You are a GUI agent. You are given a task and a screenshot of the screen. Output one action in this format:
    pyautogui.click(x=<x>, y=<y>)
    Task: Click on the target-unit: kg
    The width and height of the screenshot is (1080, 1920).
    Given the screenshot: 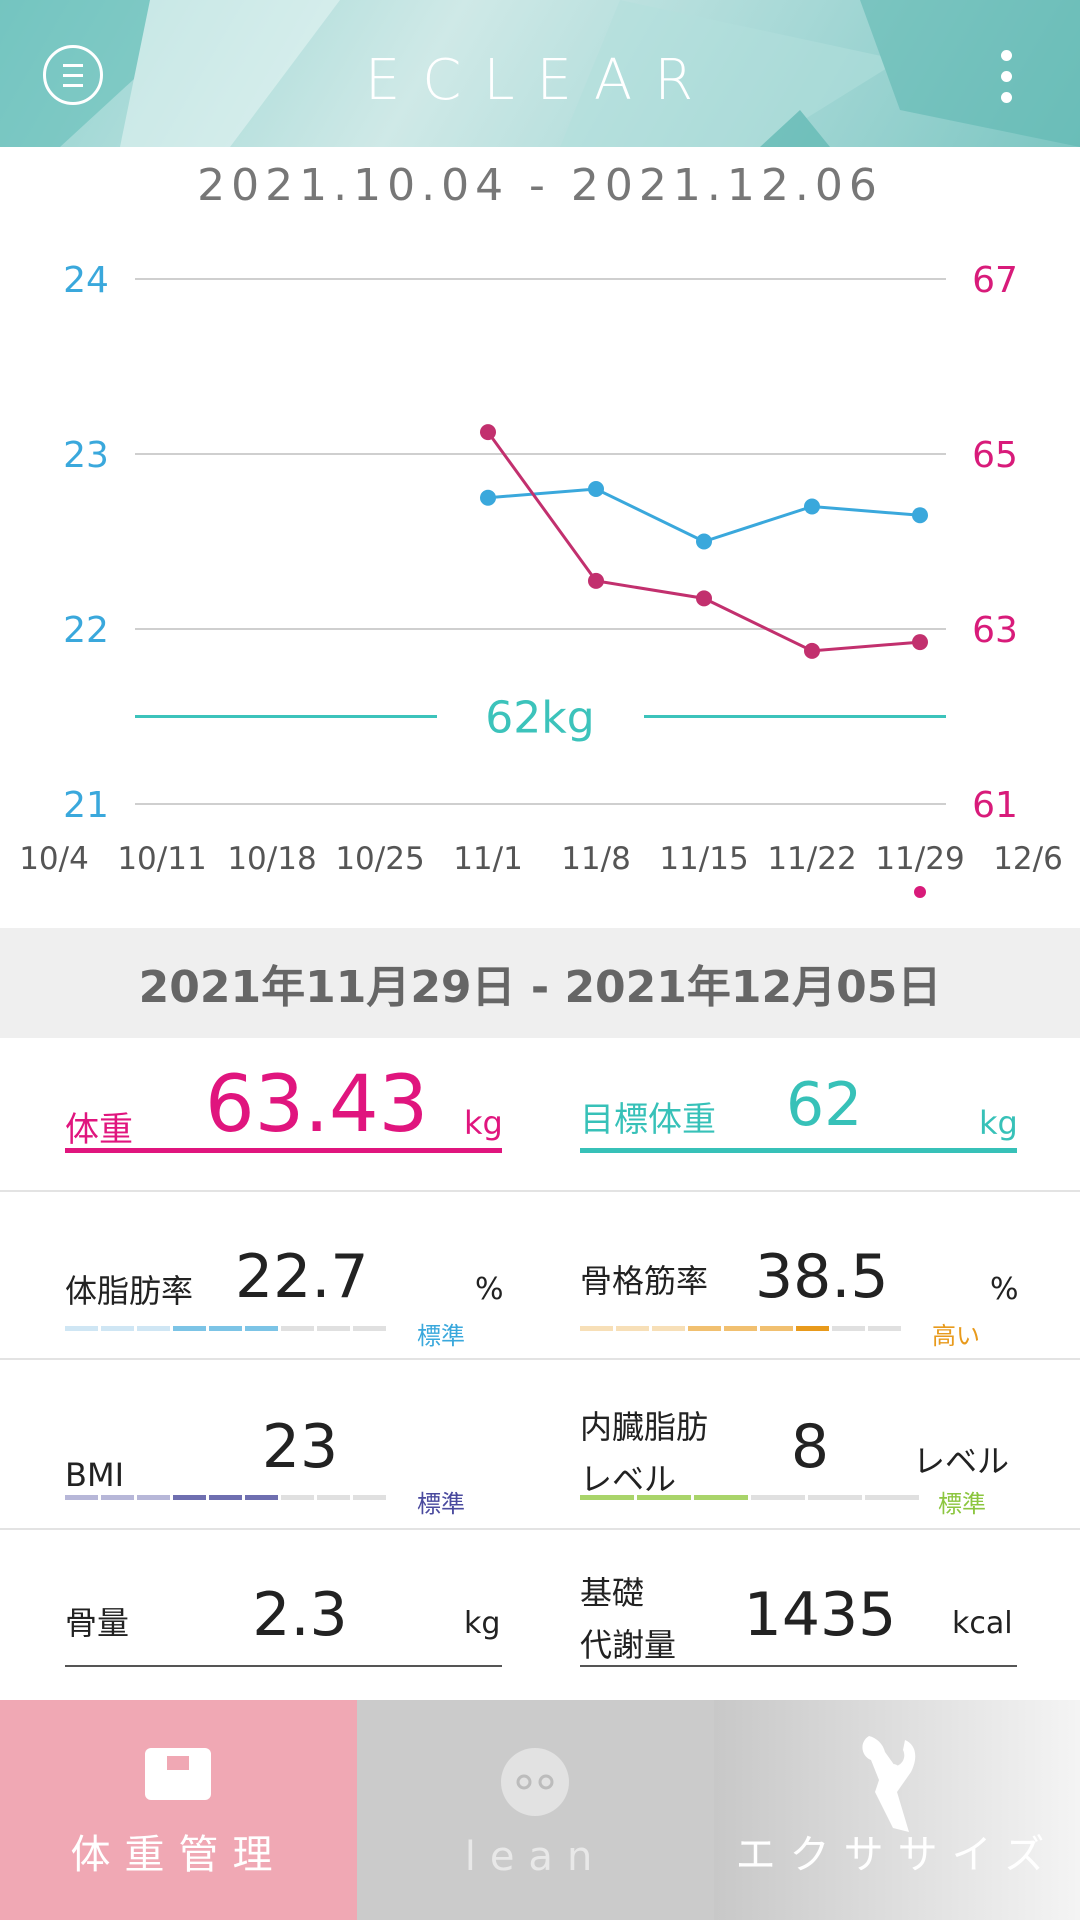 What is the action you would take?
    pyautogui.click(x=998, y=1123)
    